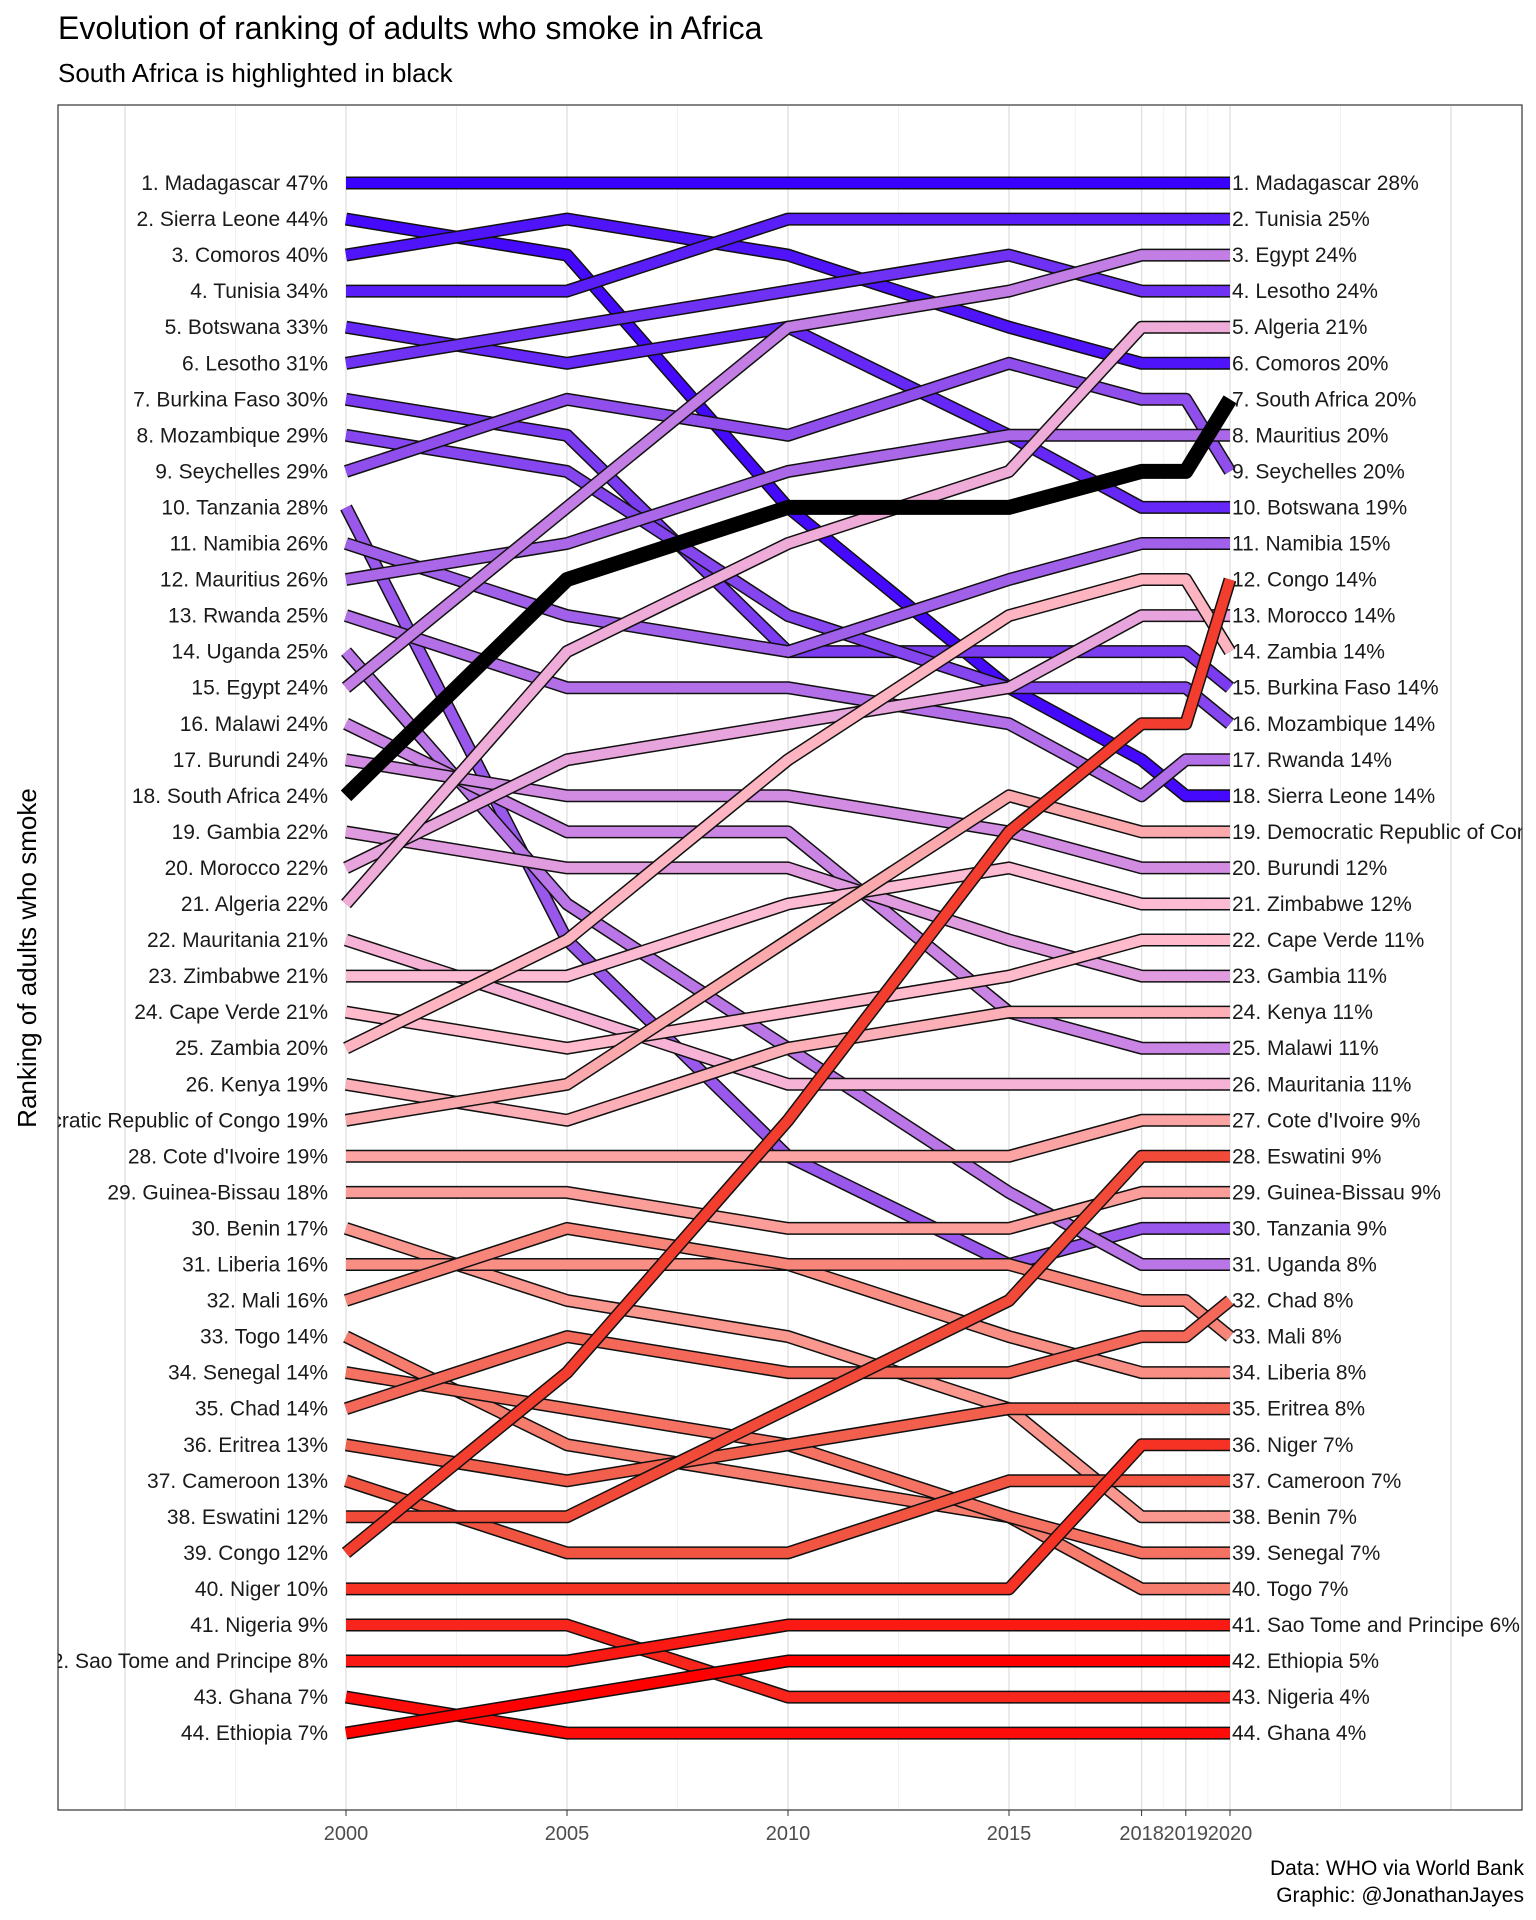 This screenshot has height=1920, width=1536. What do you see at coordinates (1306, 1156) in the screenshot?
I see `right-rank-label: 28. Eswatini 9%` at bounding box center [1306, 1156].